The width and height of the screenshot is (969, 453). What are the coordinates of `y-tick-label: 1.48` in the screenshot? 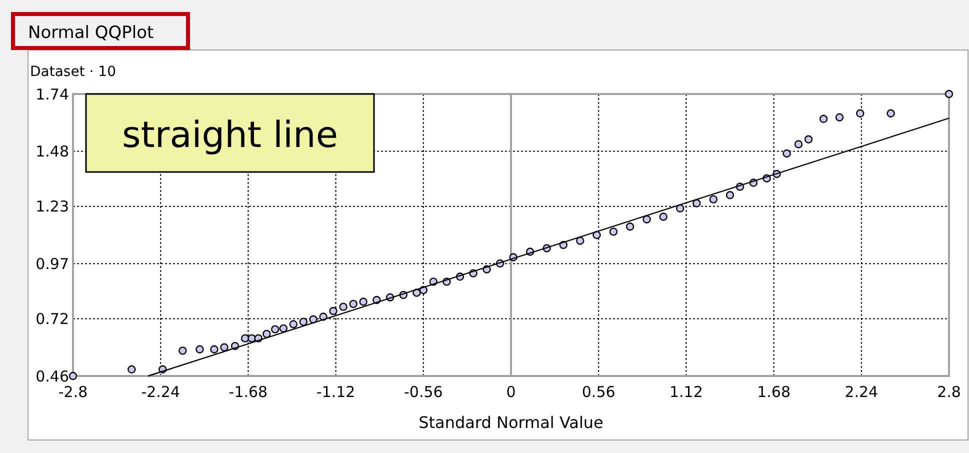 It's located at (52, 151).